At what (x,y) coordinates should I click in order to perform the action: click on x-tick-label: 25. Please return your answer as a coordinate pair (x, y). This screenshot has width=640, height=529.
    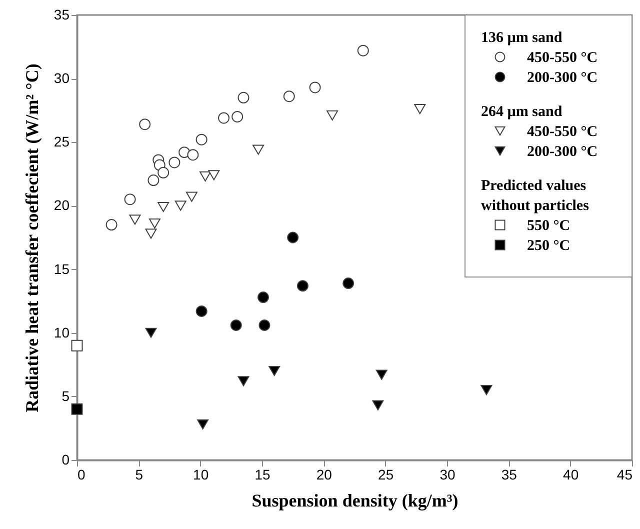
    Looking at the image, I should click on (386, 474).